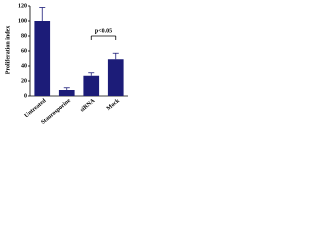  What do you see at coordinates (24, 81) in the screenshot?
I see `y-tick-label: 20` at bounding box center [24, 81].